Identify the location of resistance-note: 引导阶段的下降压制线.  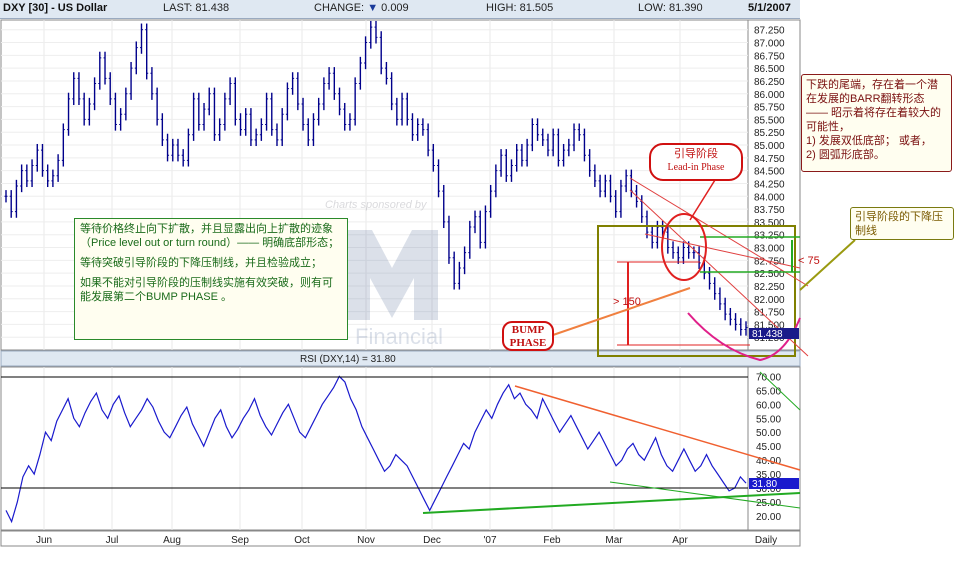
(902, 223).